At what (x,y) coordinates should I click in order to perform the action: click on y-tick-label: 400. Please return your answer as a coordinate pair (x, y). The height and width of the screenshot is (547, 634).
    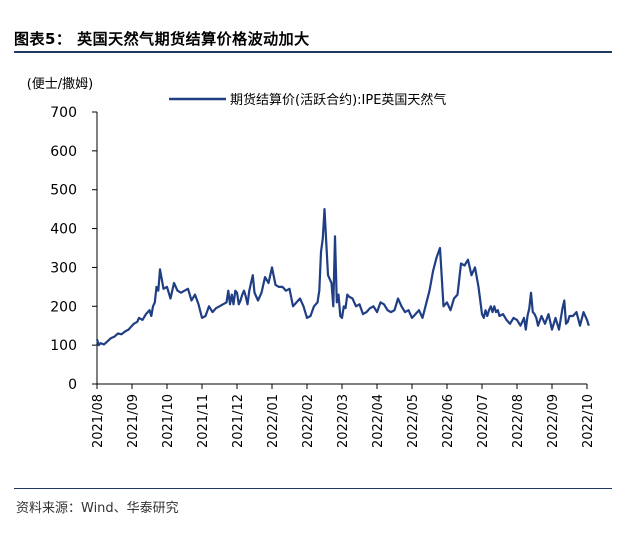
    Looking at the image, I should click on (63, 230).